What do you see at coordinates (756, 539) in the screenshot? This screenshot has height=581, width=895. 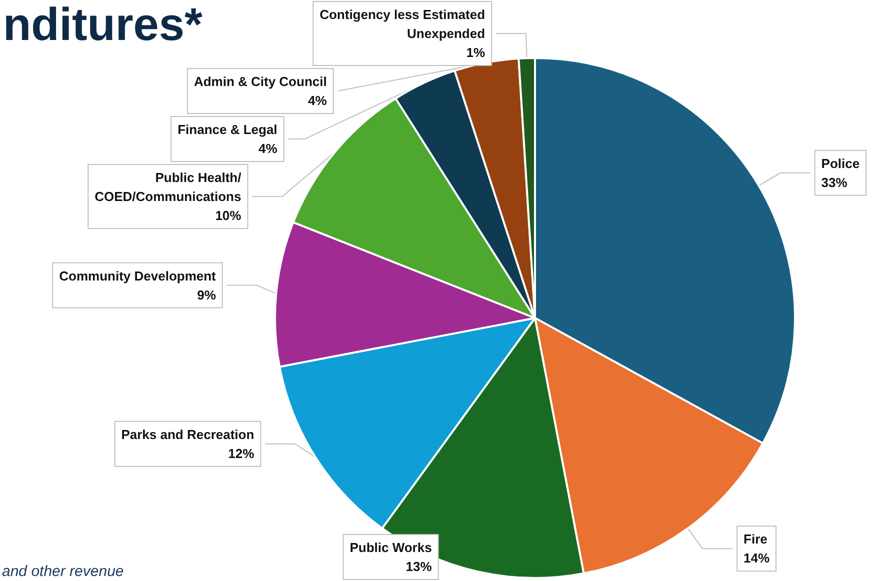 I see `slice-label: Fire` at bounding box center [756, 539].